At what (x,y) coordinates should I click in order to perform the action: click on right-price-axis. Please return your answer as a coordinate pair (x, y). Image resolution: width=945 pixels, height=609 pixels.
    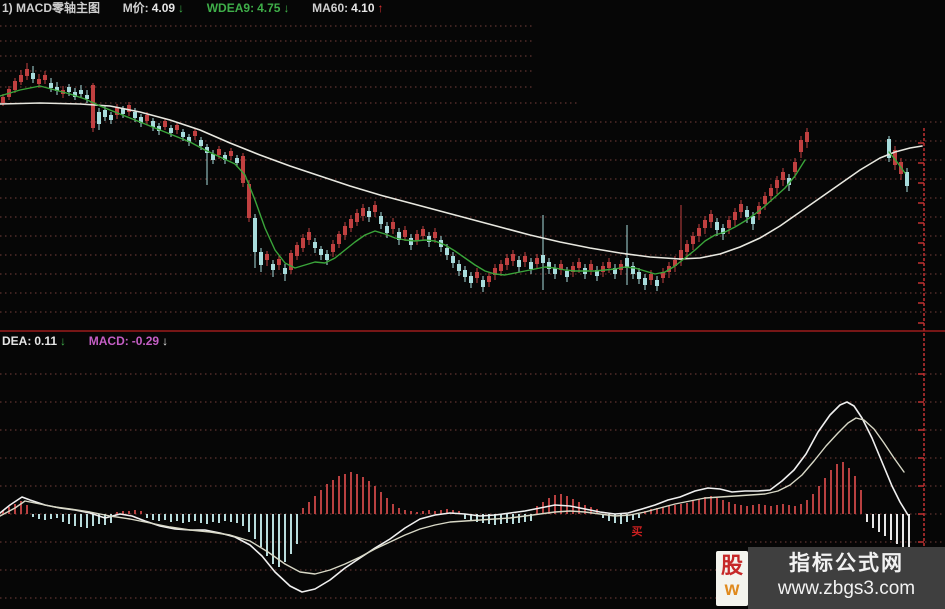
    Looking at the image, I should click on (921, 337).